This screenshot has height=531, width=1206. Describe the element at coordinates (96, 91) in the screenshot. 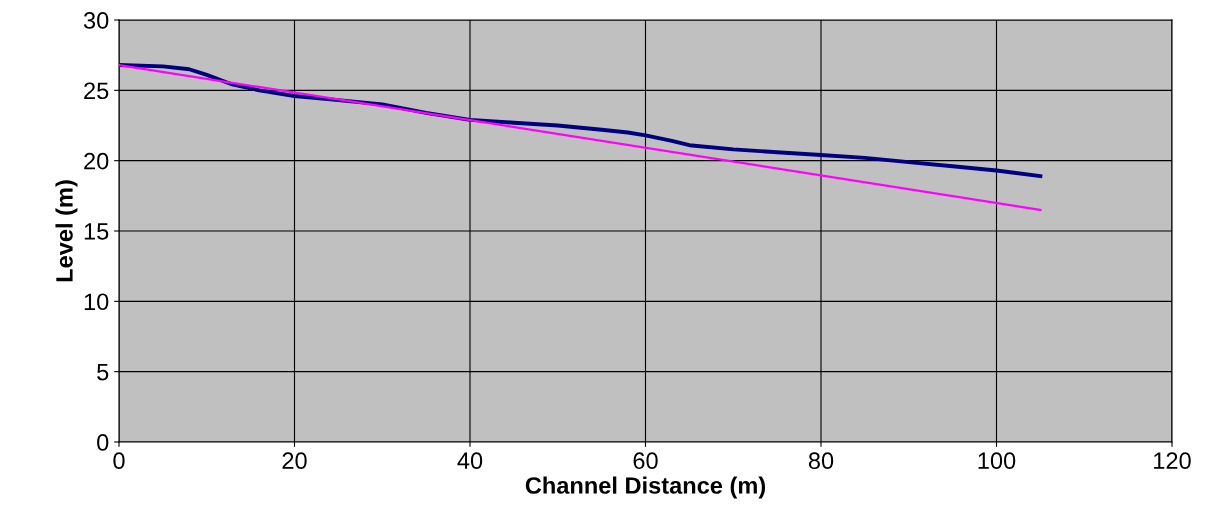

I see `y-tick-label: 25` at that location.